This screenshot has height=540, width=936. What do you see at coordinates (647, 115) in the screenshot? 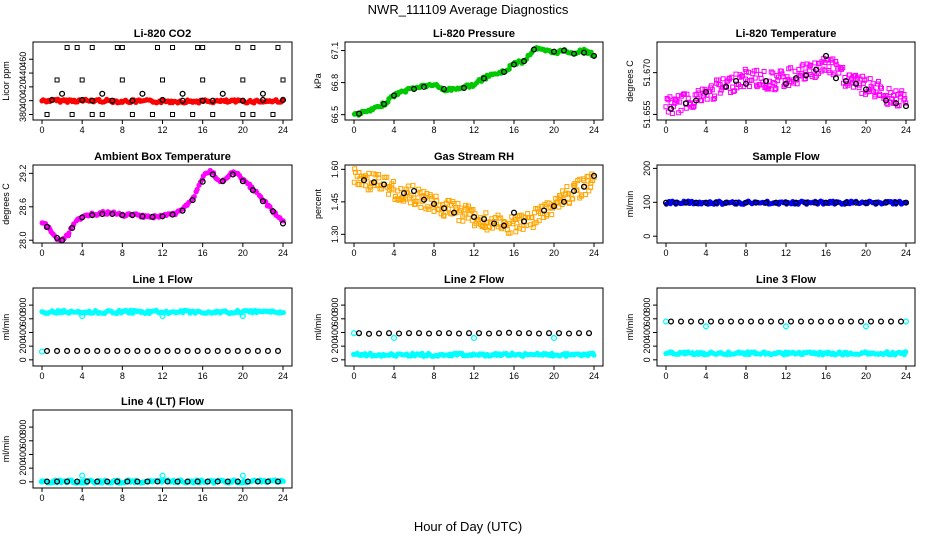
I see `y-tick-label: 51.655` at bounding box center [647, 115].